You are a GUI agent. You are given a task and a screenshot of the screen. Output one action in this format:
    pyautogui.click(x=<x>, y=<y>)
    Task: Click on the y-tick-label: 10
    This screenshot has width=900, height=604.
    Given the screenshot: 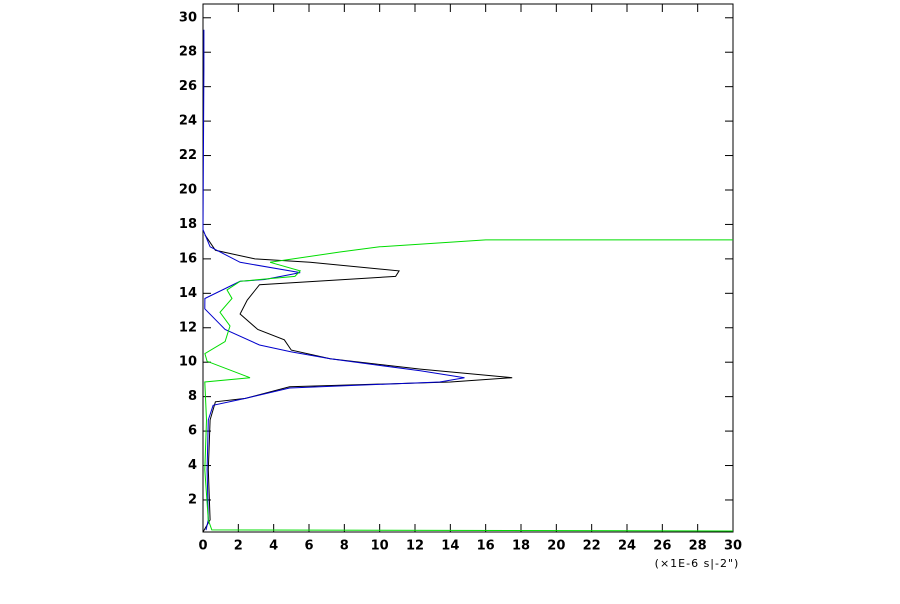 What is the action you would take?
    pyautogui.click(x=188, y=362)
    